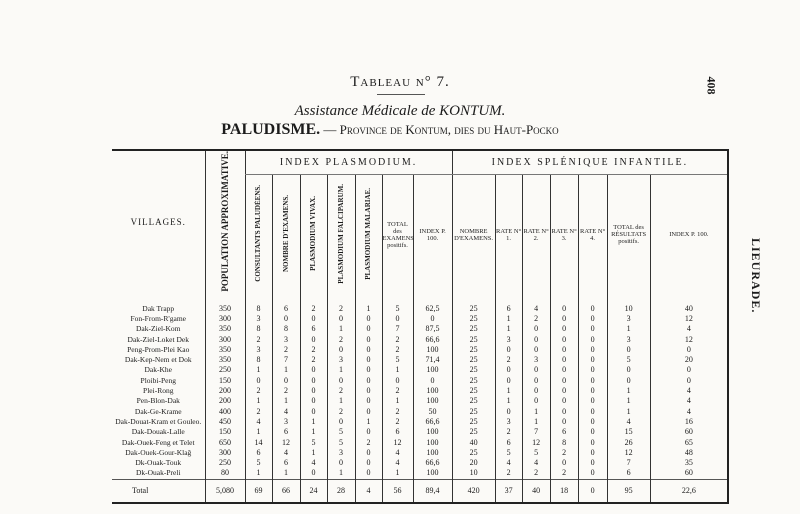  I want to click on table-row: Peng-Prom-Plei Kao 350 3 2 2 0 0 2 100 25 0 0 0 0 0 0, so click(420, 350).